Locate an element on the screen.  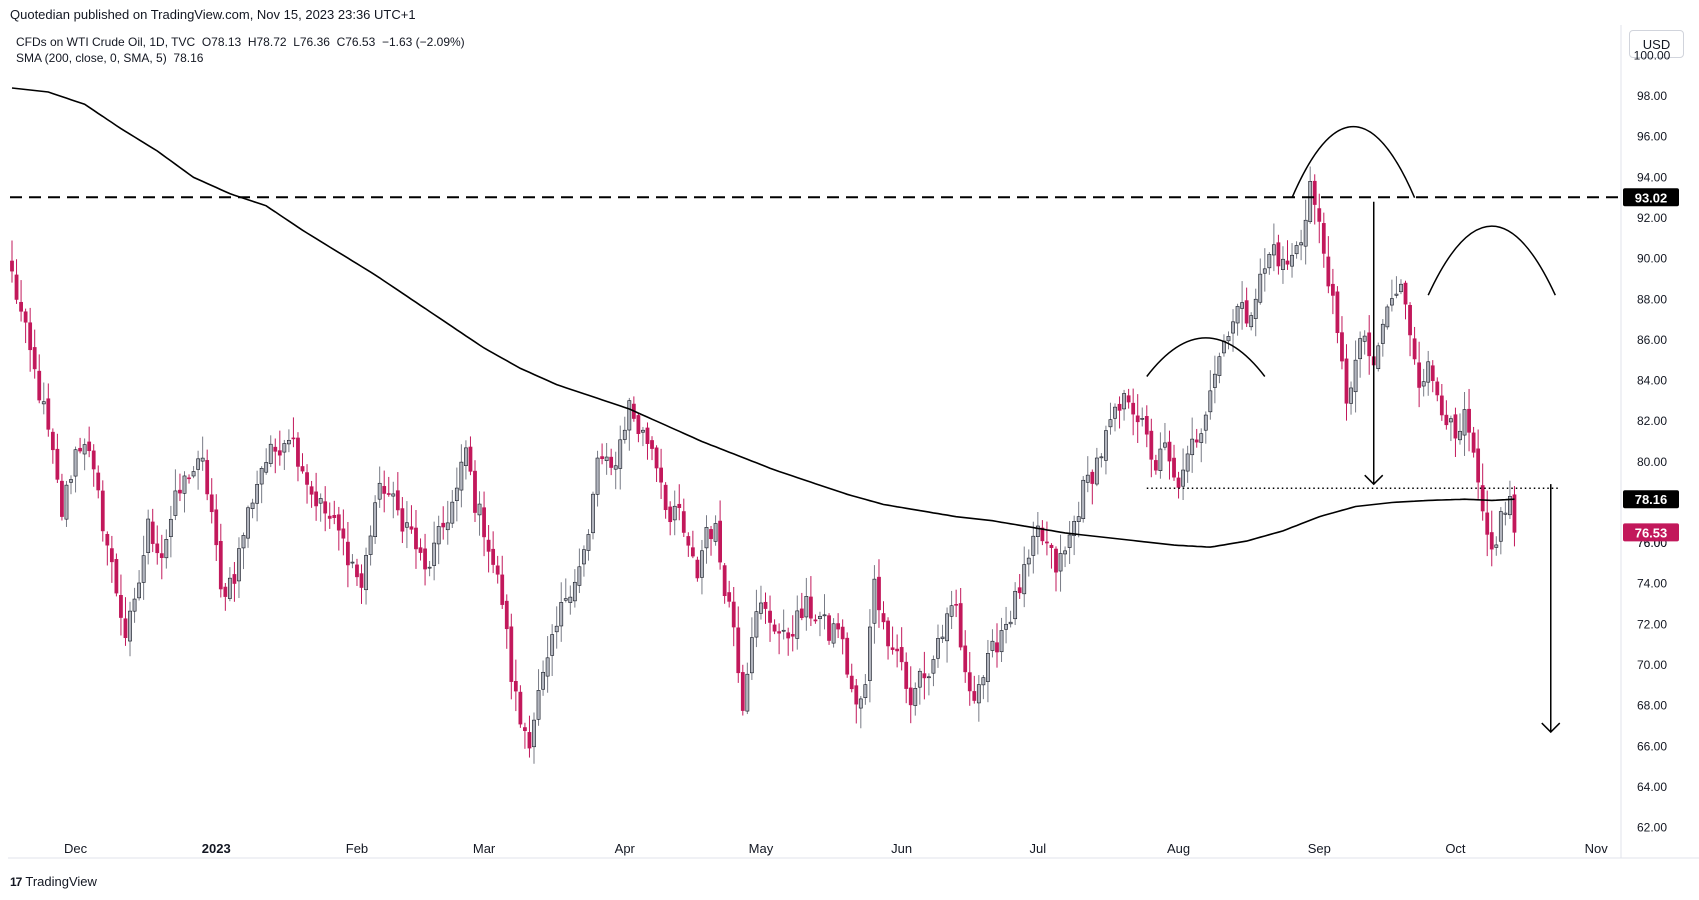
sma-price-label-box is located at coordinates (1651, 499).